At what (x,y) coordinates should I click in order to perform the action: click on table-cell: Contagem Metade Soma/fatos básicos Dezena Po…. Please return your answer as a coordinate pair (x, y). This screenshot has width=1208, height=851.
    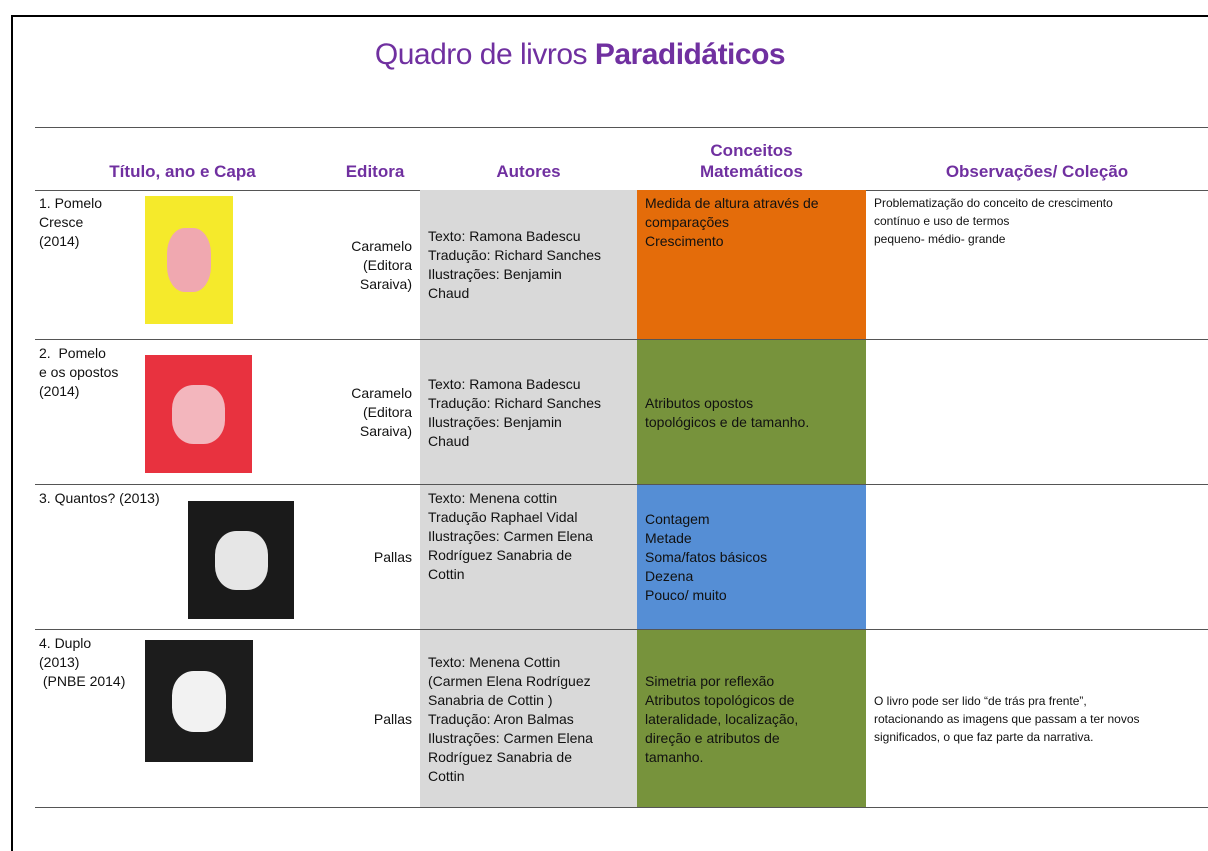
    Looking at the image, I should click on (751, 557).